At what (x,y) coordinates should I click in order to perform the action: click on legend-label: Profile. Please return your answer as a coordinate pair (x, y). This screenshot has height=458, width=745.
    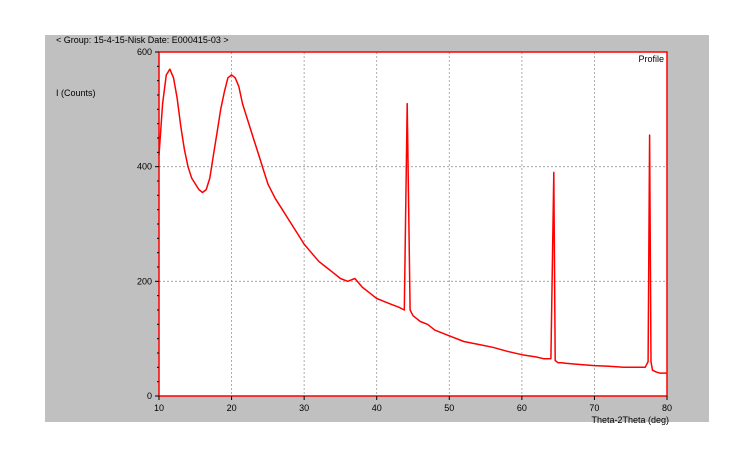
    Looking at the image, I should click on (651, 59).